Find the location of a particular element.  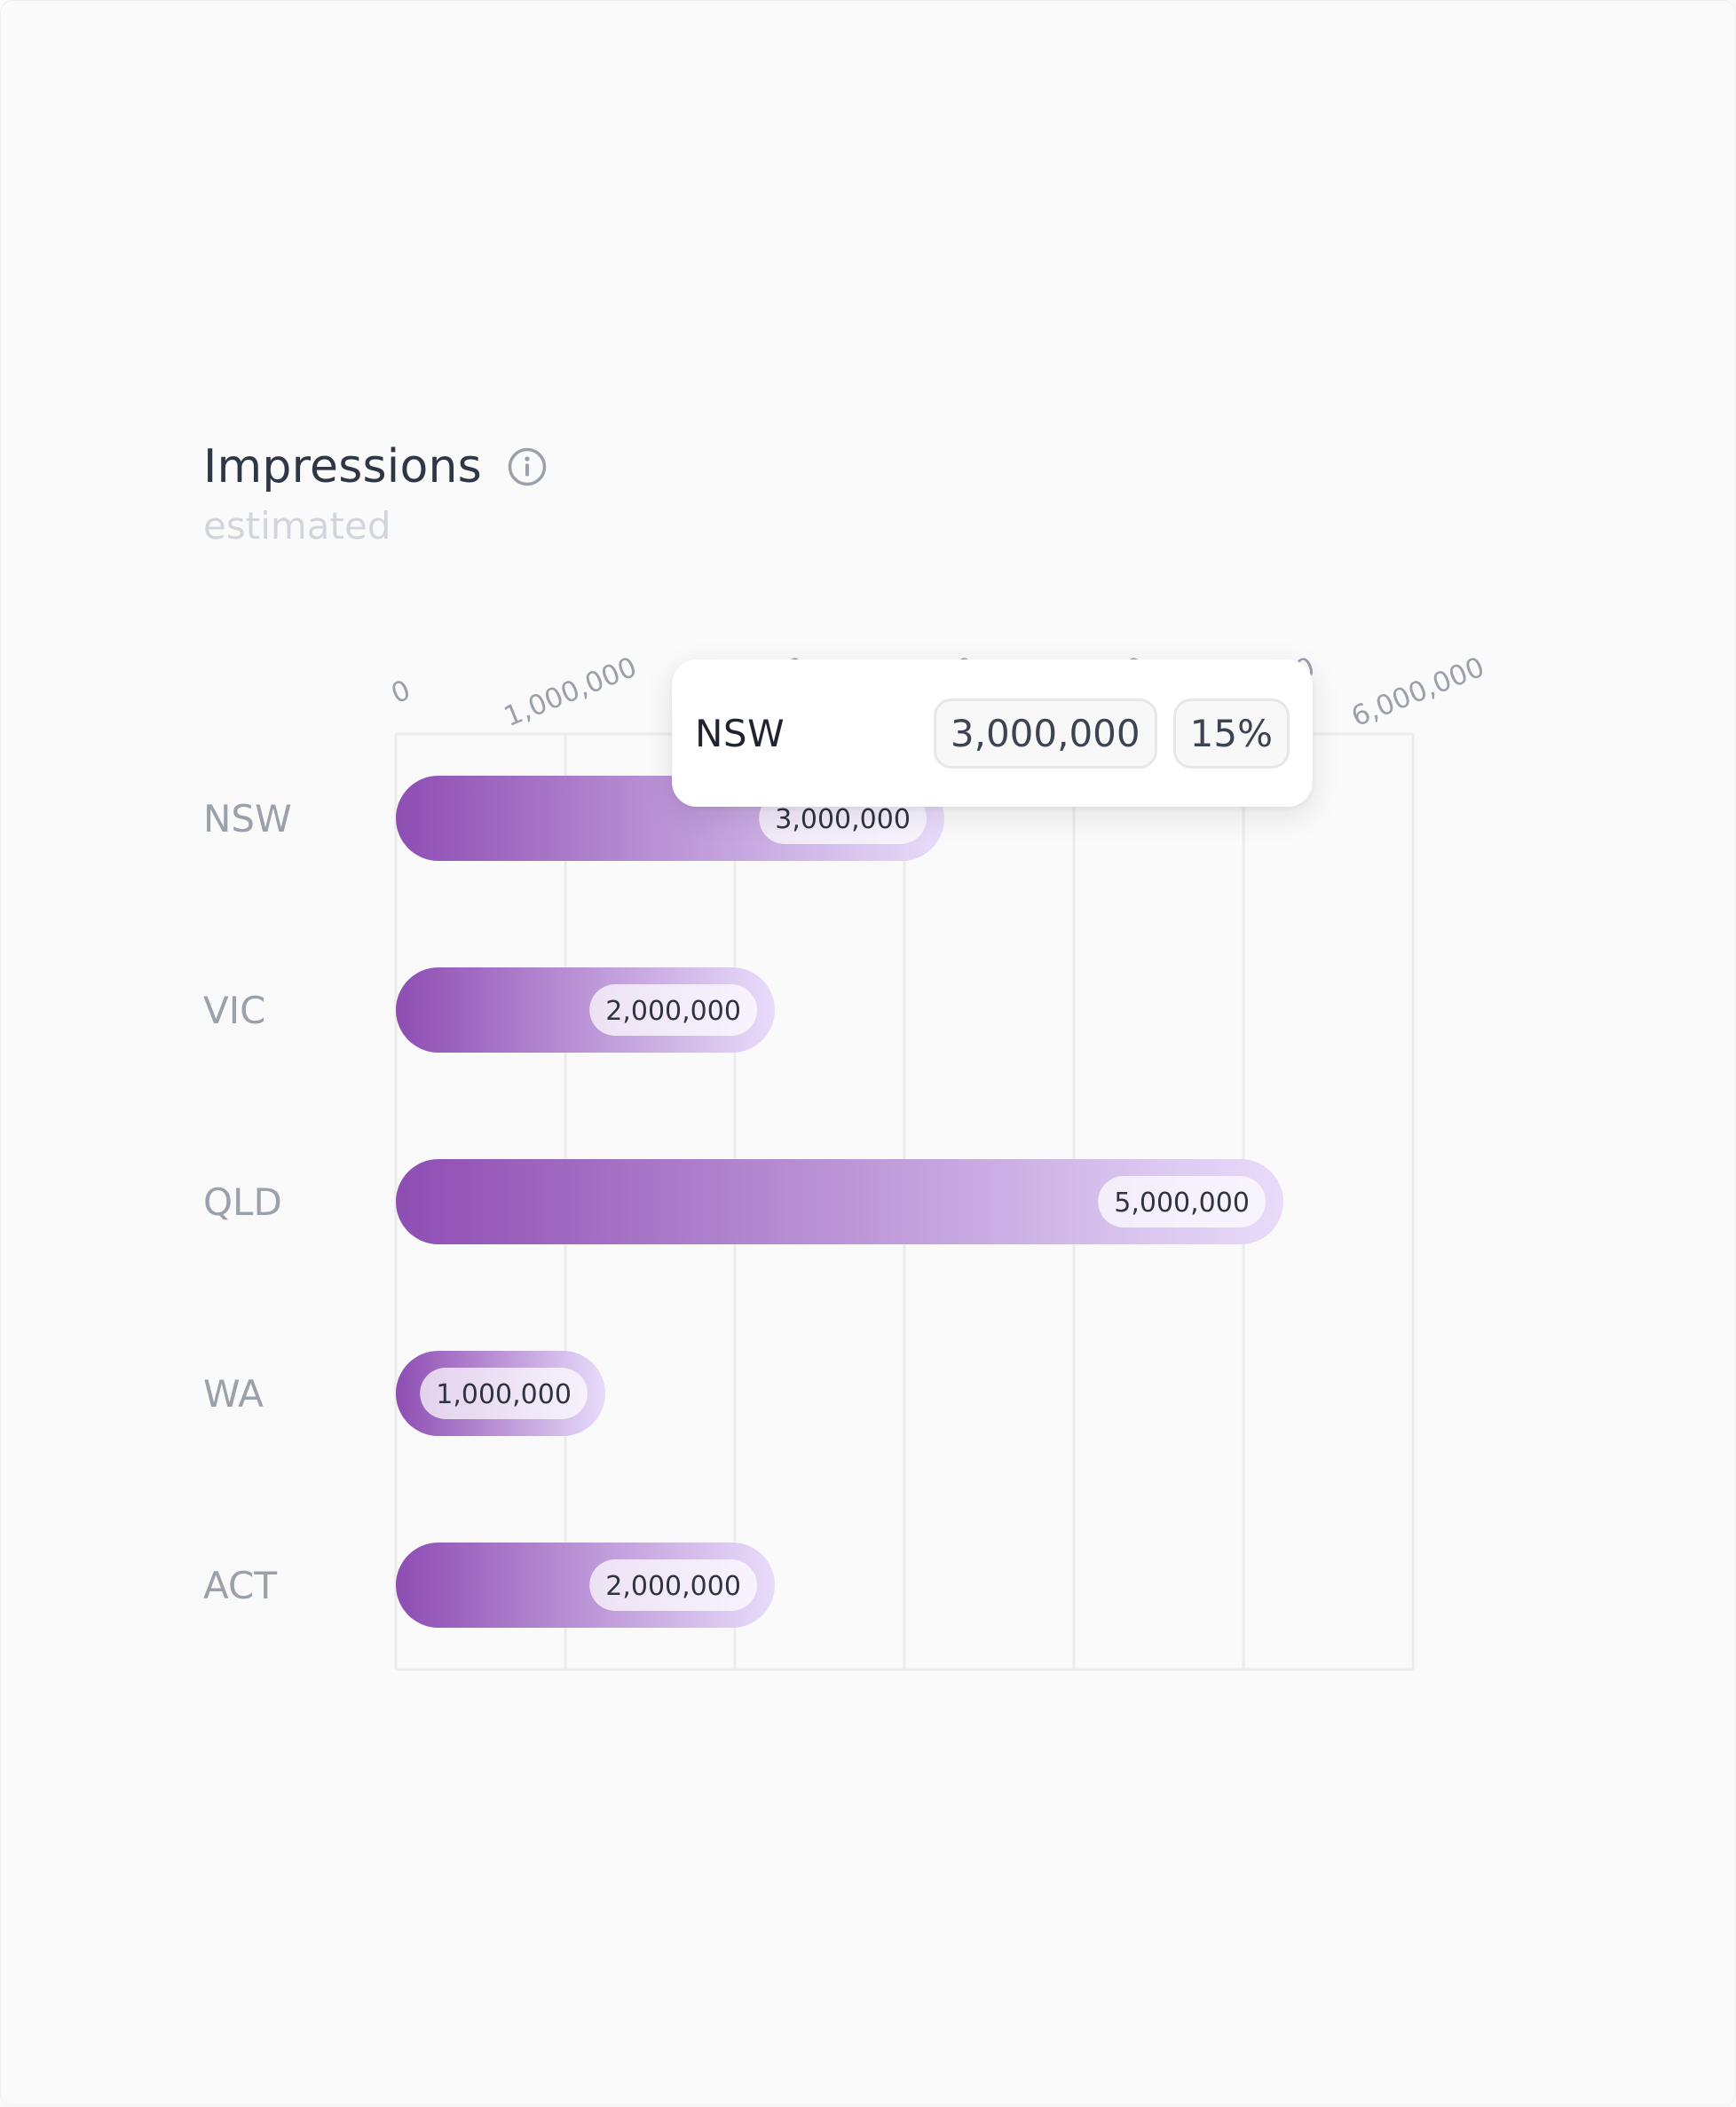

tooltip-value: 3,000,000 is located at coordinates (1045, 733).